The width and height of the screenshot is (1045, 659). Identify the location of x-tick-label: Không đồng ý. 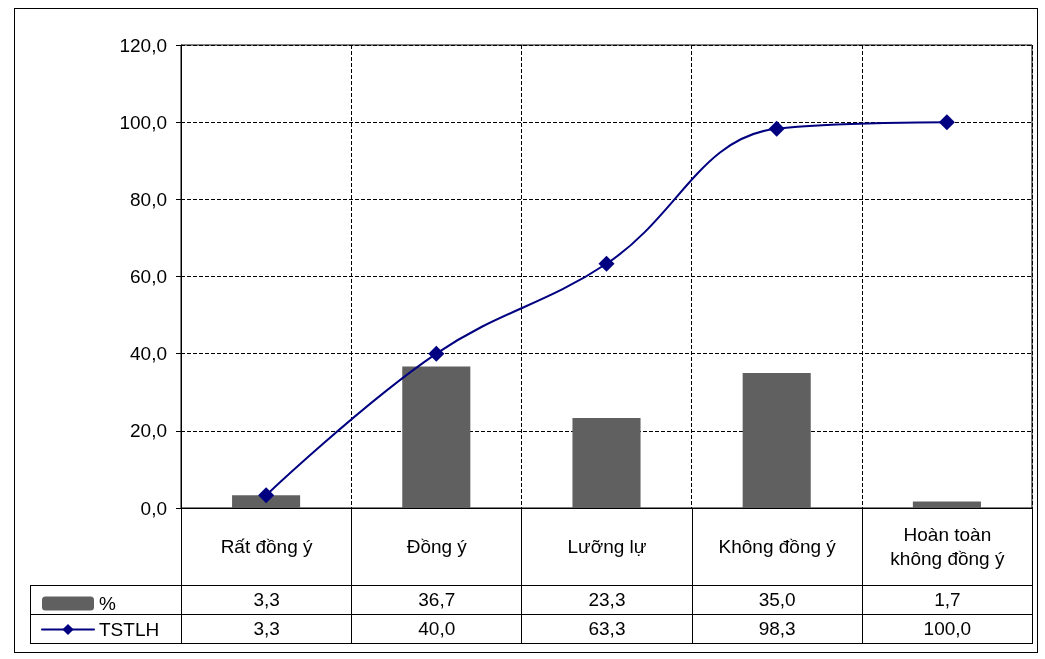
(777, 547).